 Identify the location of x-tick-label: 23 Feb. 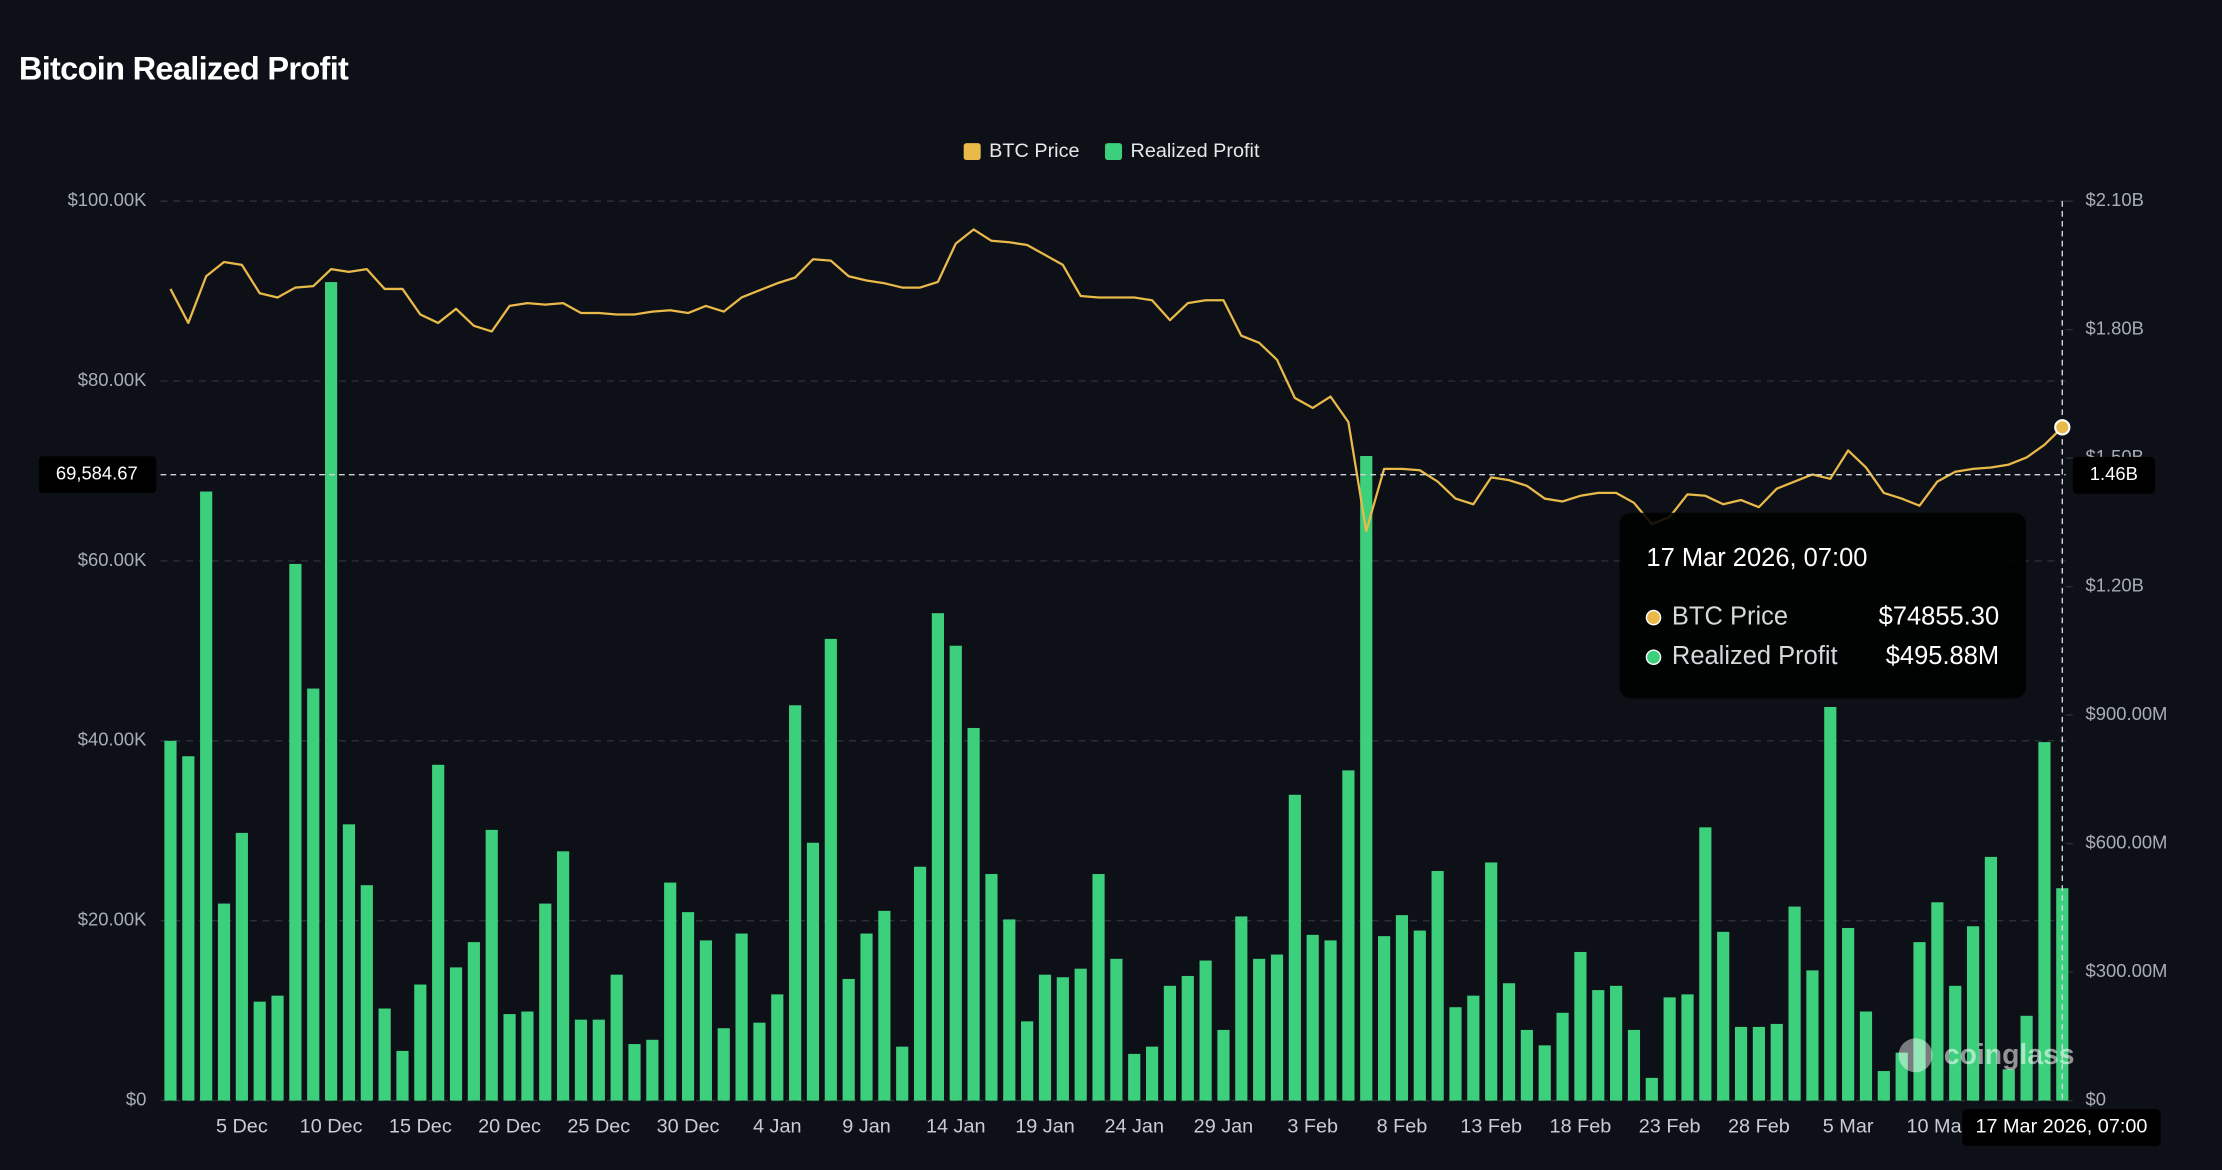
(1670, 1127).